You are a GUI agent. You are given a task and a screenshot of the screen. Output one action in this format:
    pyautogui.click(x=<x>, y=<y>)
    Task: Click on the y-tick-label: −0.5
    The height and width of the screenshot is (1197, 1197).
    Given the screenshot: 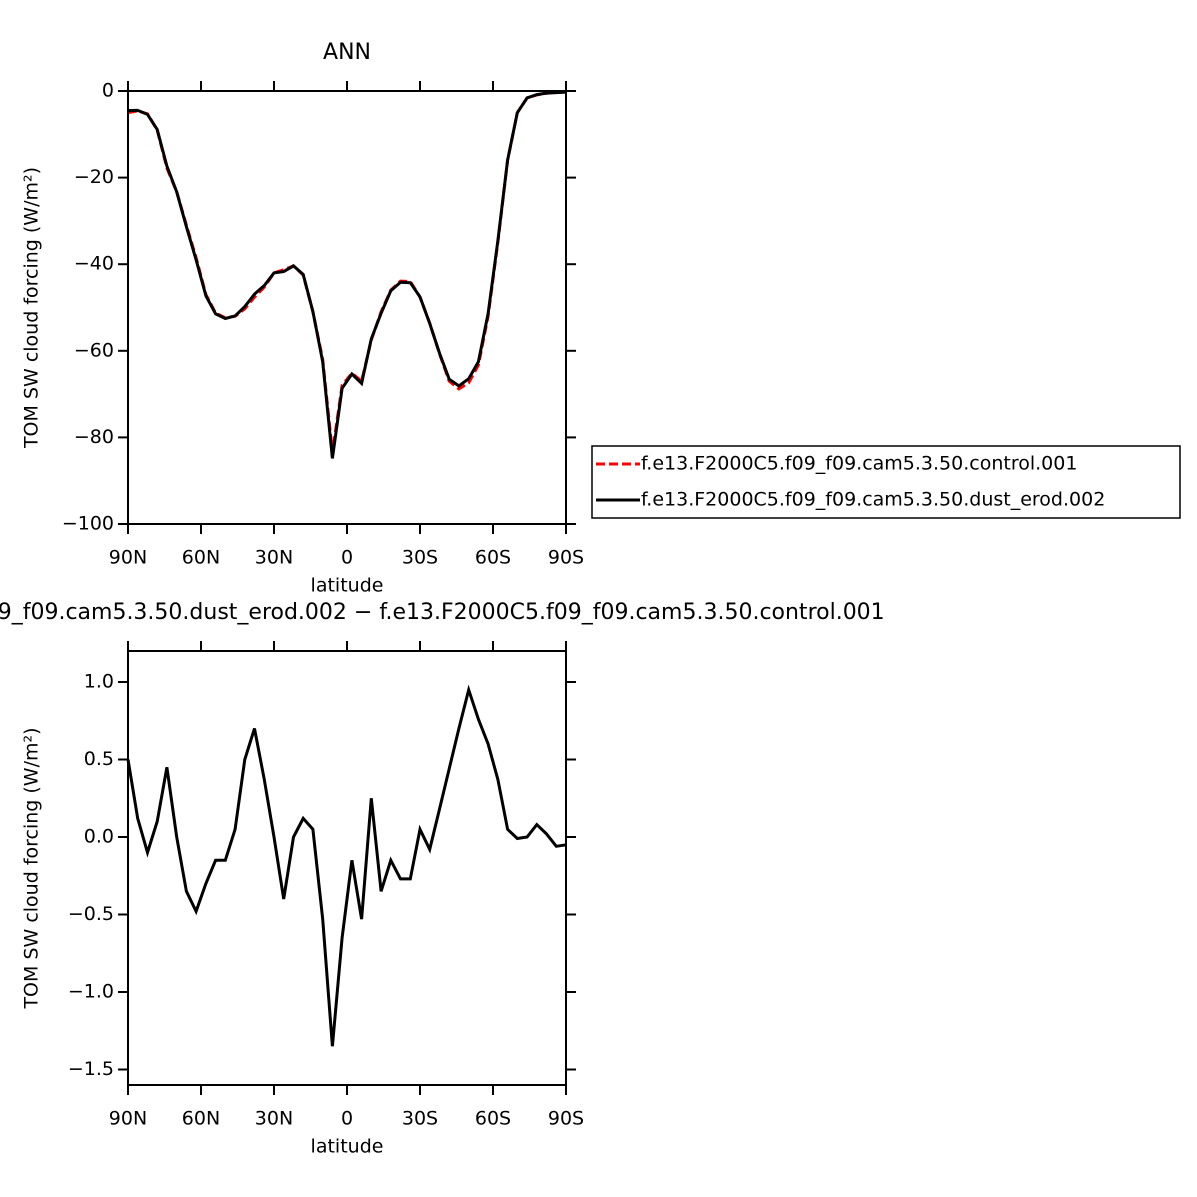 What is the action you would take?
    pyautogui.click(x=91, y=914)
    